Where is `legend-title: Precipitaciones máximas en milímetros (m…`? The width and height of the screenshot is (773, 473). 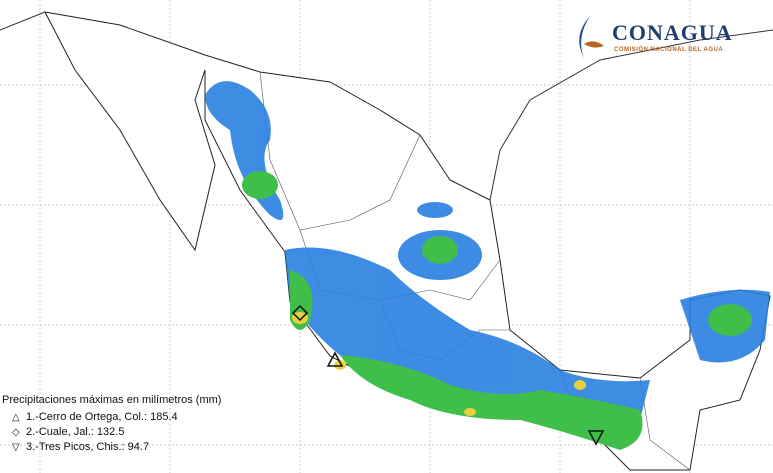 legend-title: Precipitaciones máximas en milímetros (m… is located at coordinates (112, 400).